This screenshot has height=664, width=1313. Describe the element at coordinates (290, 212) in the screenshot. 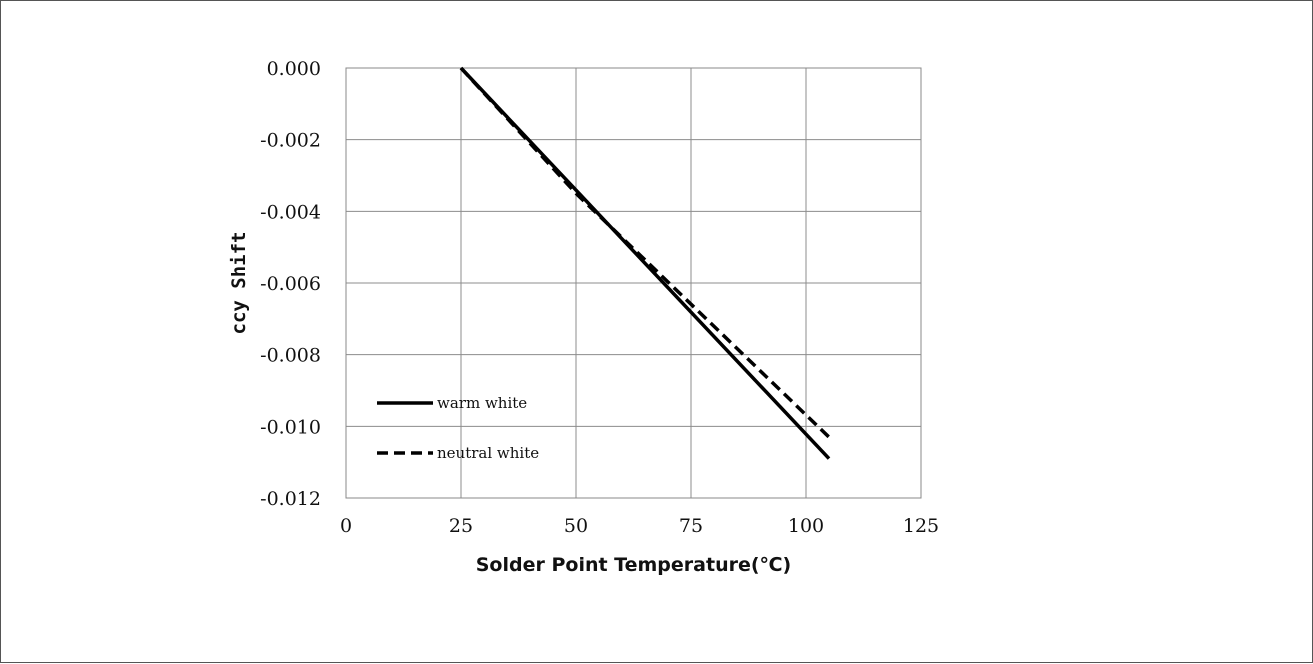

I see `y-tick-label: -0.004` at that location.